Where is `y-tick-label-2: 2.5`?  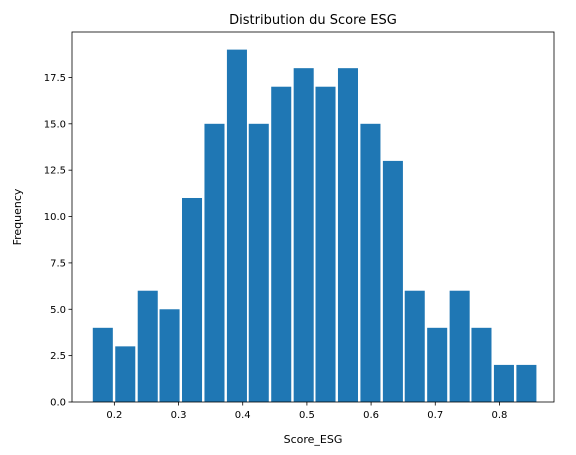
y-tick-label-2: 2.5 is located at coordinates (58, 356).